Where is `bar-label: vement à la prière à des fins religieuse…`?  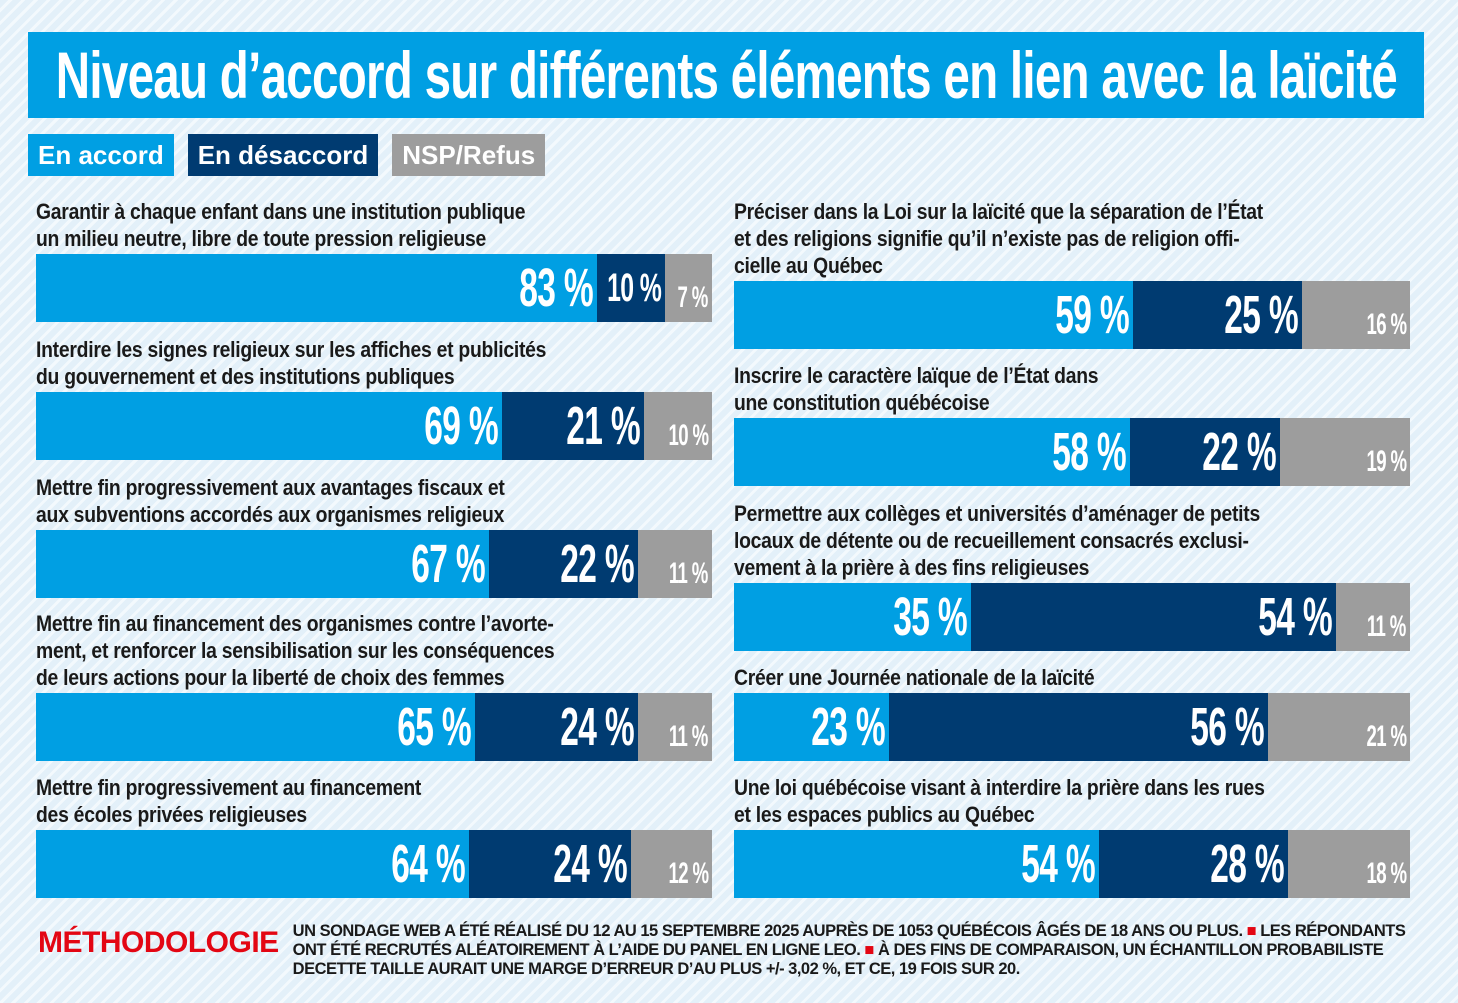 bar-label: vement à la prière à des fins religieuse… is located at coordinates (912, 567).